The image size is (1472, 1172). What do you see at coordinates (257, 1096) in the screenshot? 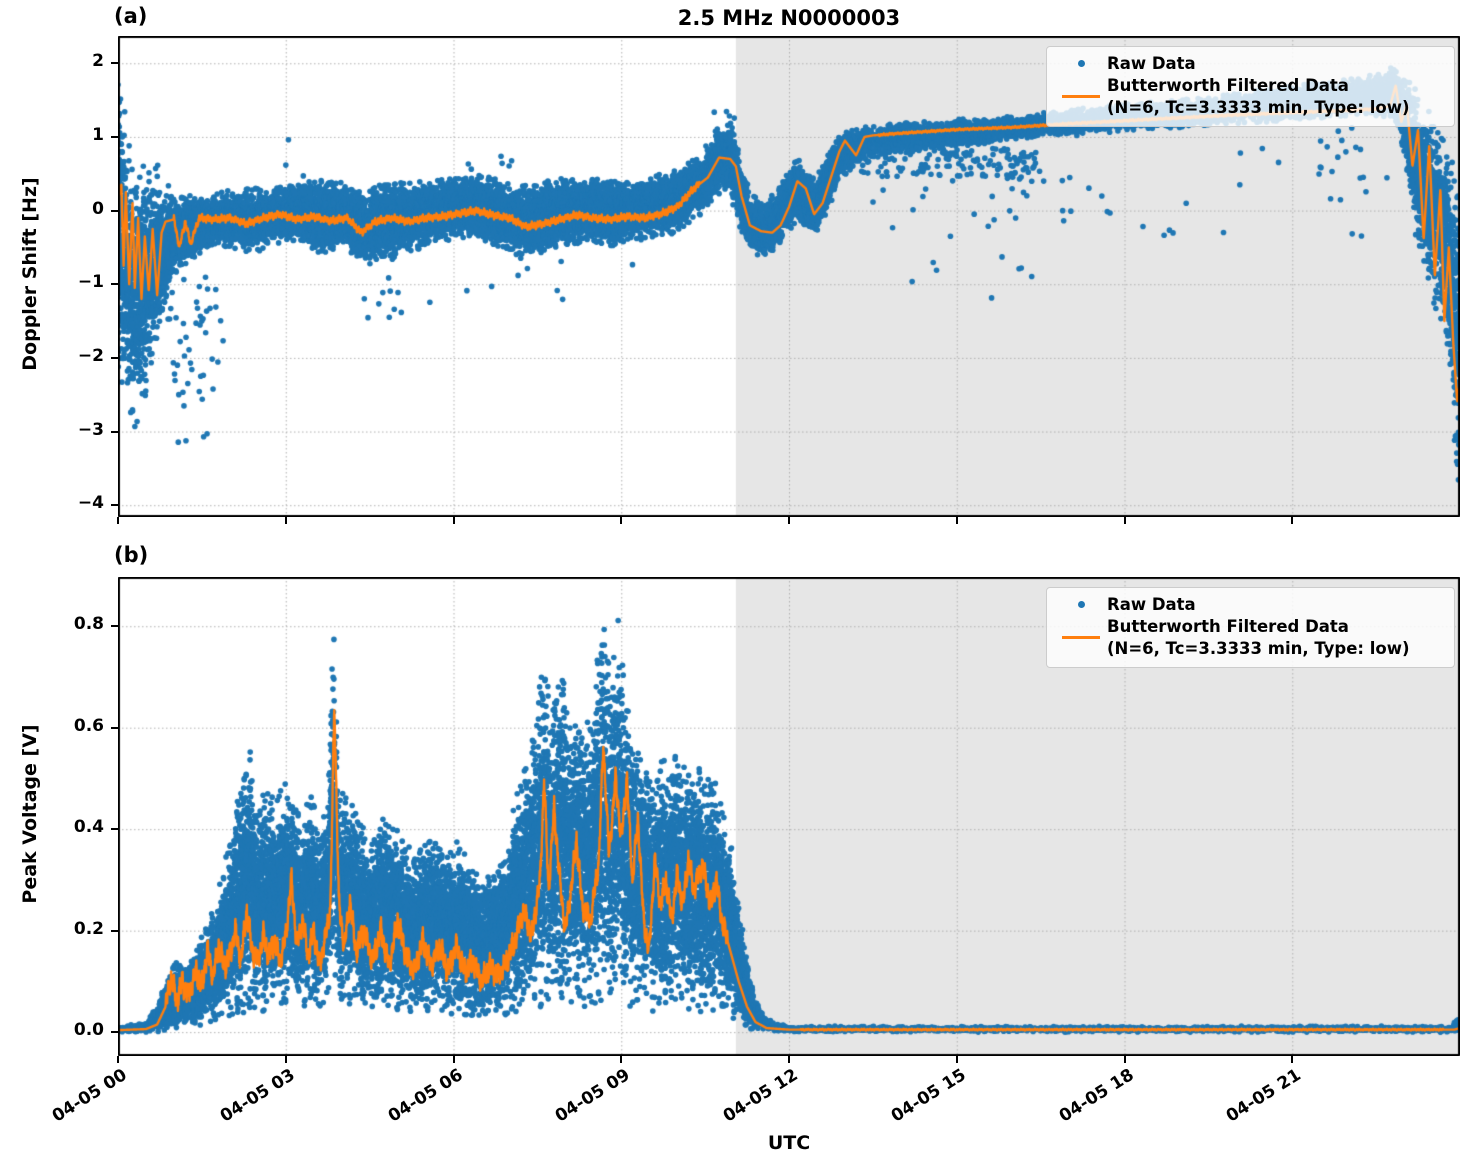
I see `x-tick-label: 04-05 03` at bounding box center [257, 1096].